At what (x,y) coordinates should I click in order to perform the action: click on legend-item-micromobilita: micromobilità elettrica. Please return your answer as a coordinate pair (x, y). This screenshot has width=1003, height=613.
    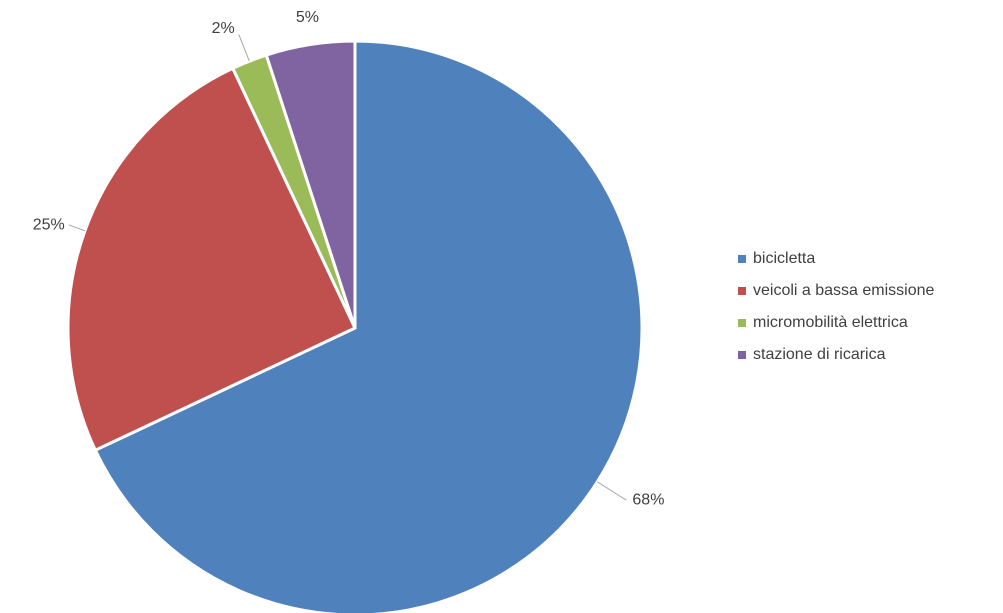
    Looking at the image, I should click on (836, 323).